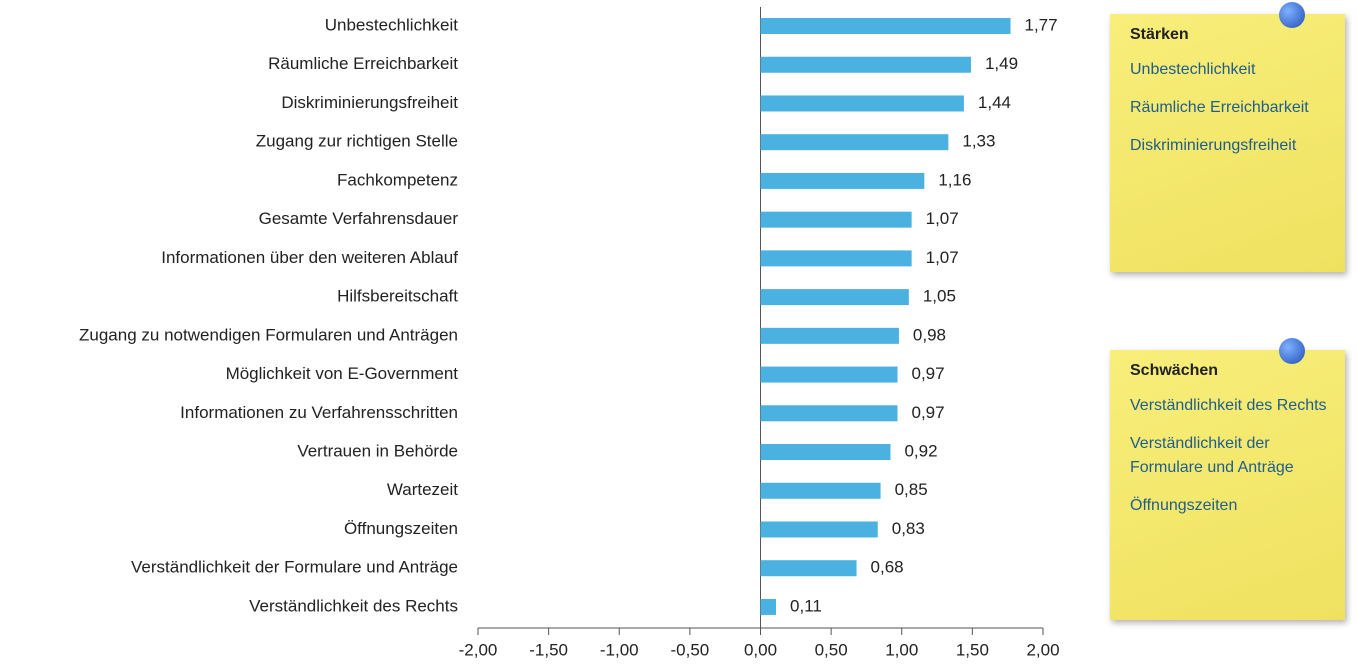  Describe the element at coordinates (1219, 107) in the screenshot. I see `note-item: Räumliche Erreichbarkeit` at that location.